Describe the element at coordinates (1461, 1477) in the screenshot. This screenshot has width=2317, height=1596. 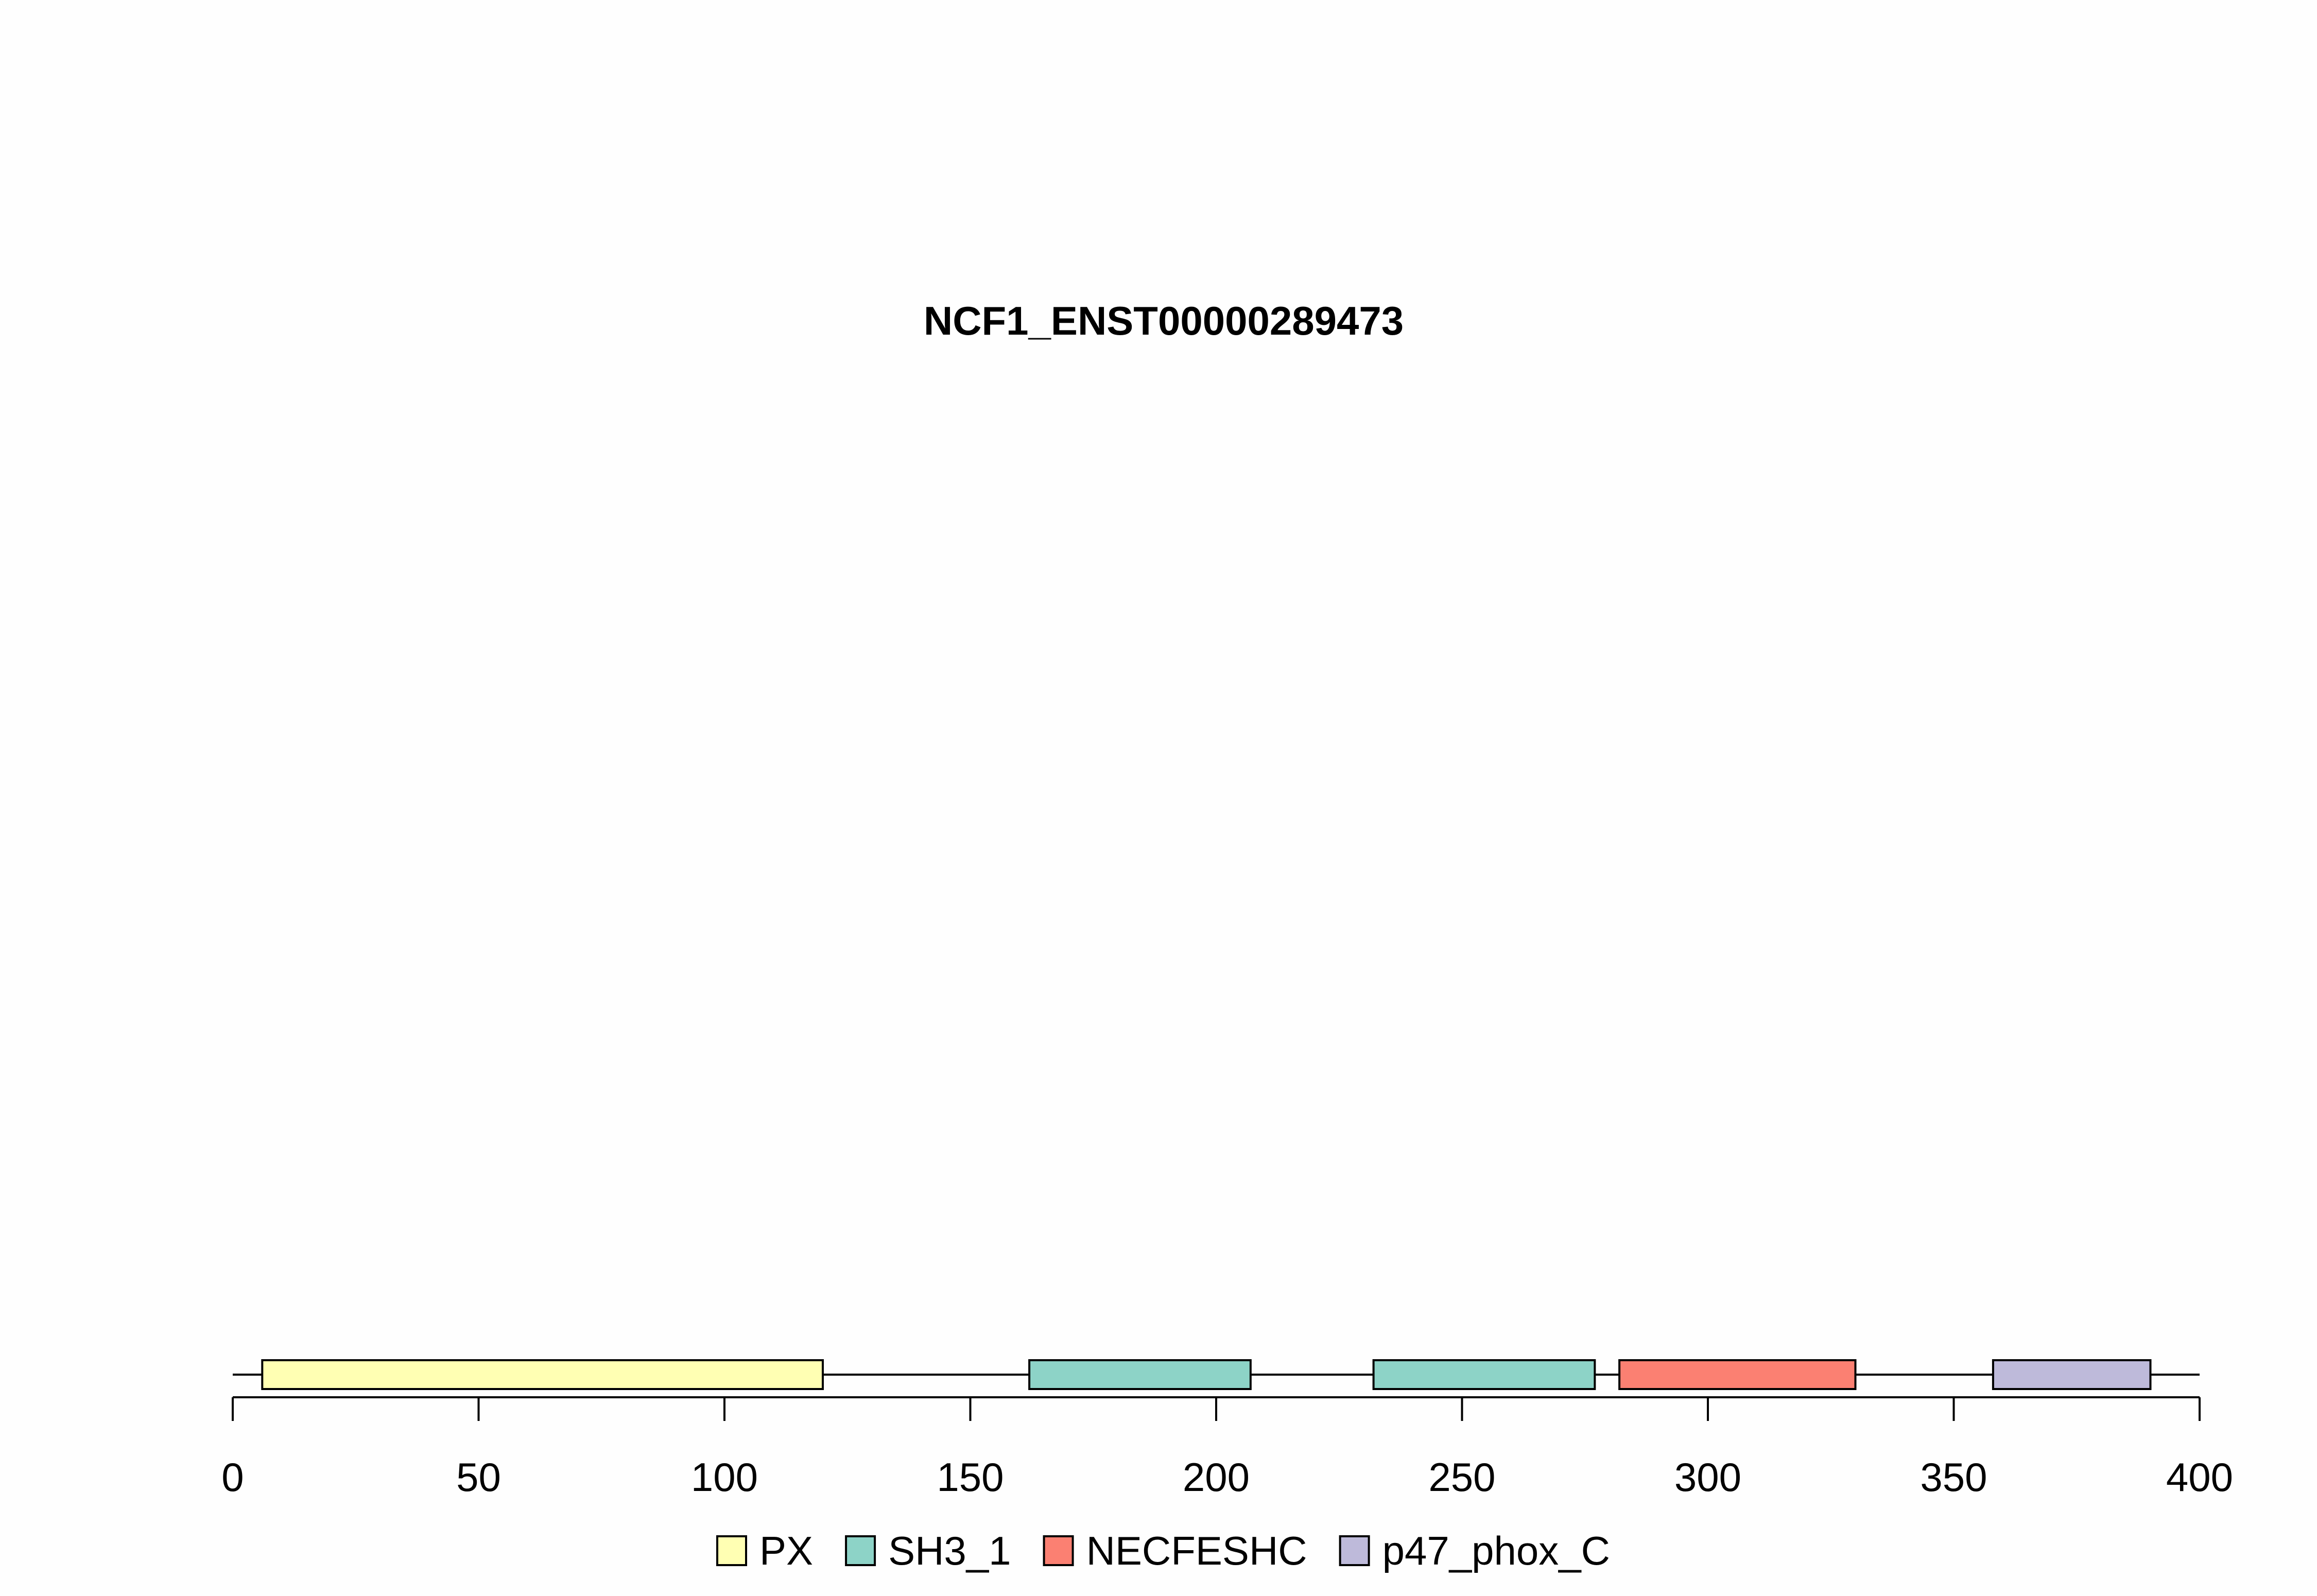
I see `x-tick-label-250: 250` at that location.